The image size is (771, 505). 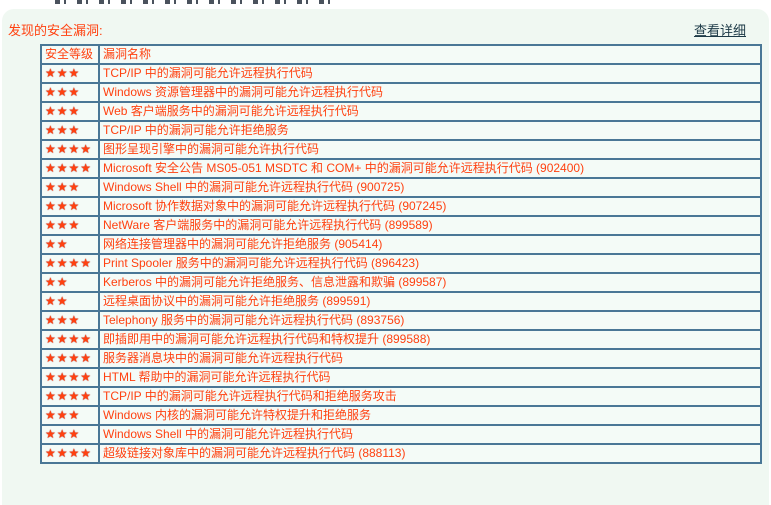 I want to click on table-row: ★★★ Windows Shell 中的漏洞可能允许远程执行代码, so click(x=401, y=434).